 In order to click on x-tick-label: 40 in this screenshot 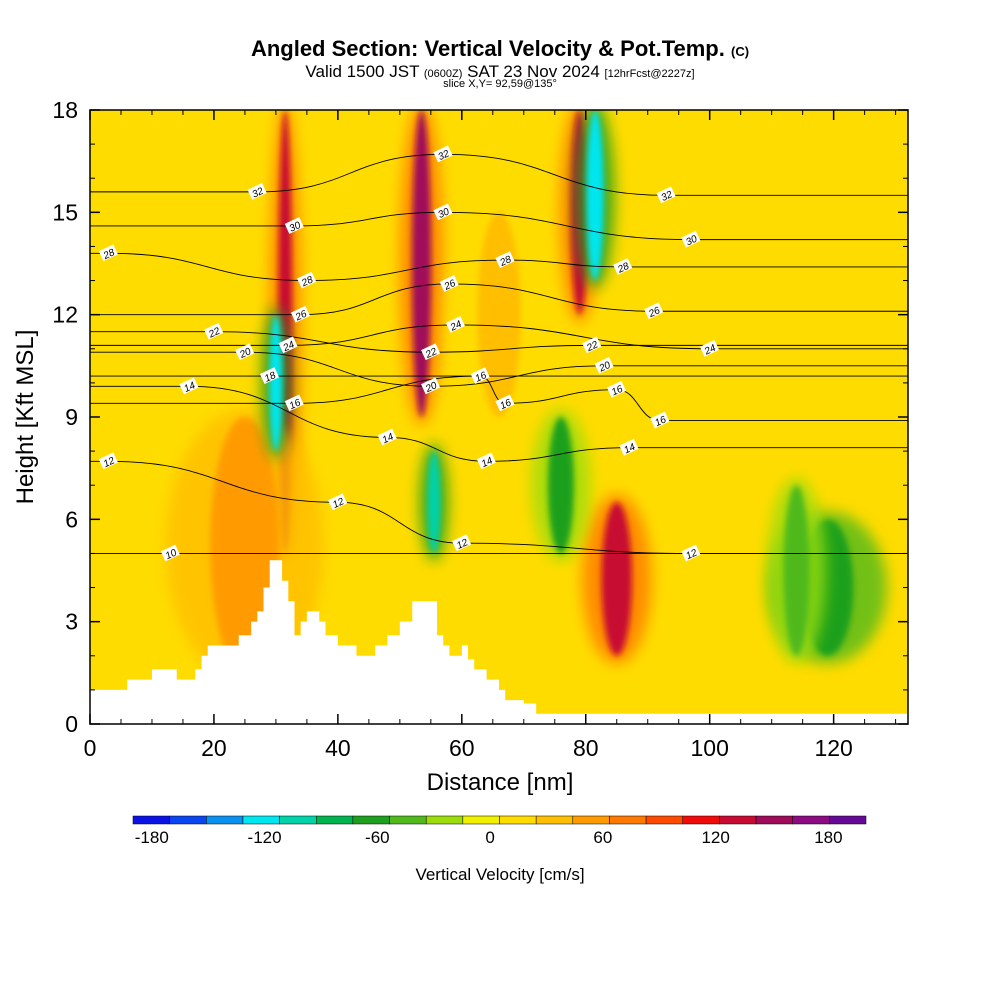, I will do `click(338, 748)`.